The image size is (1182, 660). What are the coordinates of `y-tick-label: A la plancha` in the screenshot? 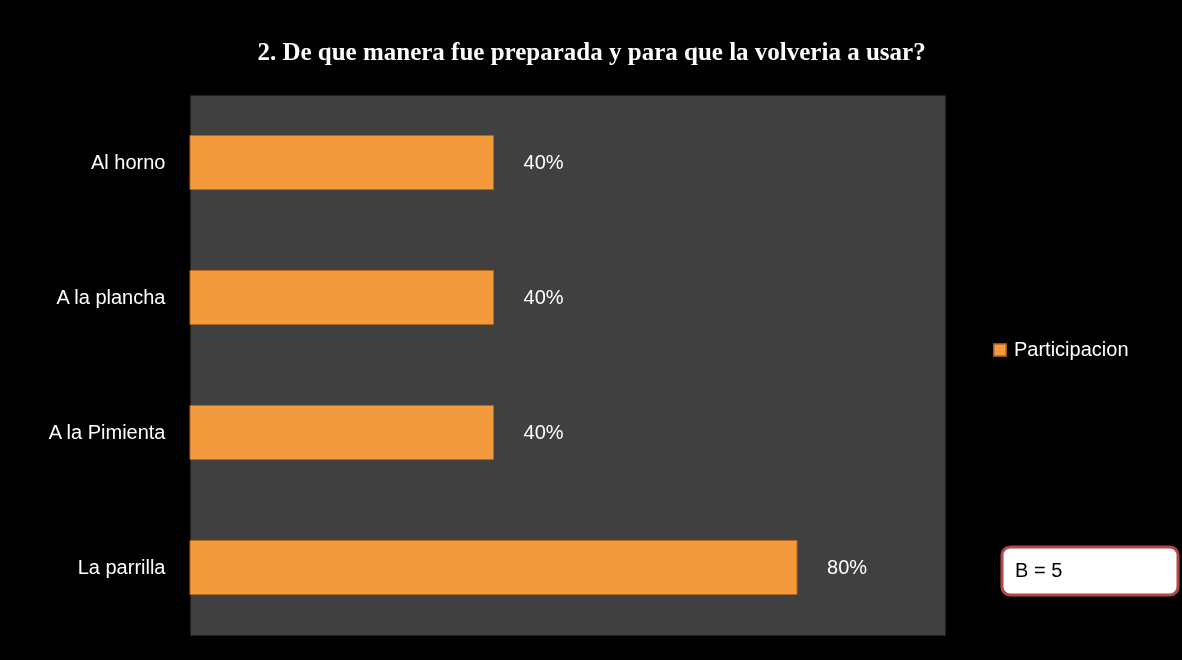 It's located at (111, 296).